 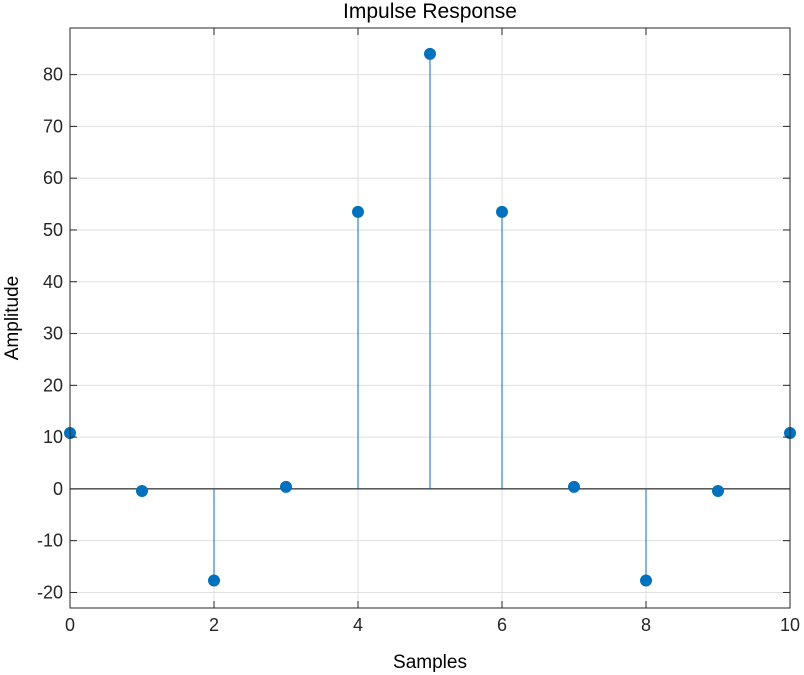 What do you see at coordinates (53, 282) in the screenshot?
I see `y-tick-label: 40` at bounding box center [53, 282].